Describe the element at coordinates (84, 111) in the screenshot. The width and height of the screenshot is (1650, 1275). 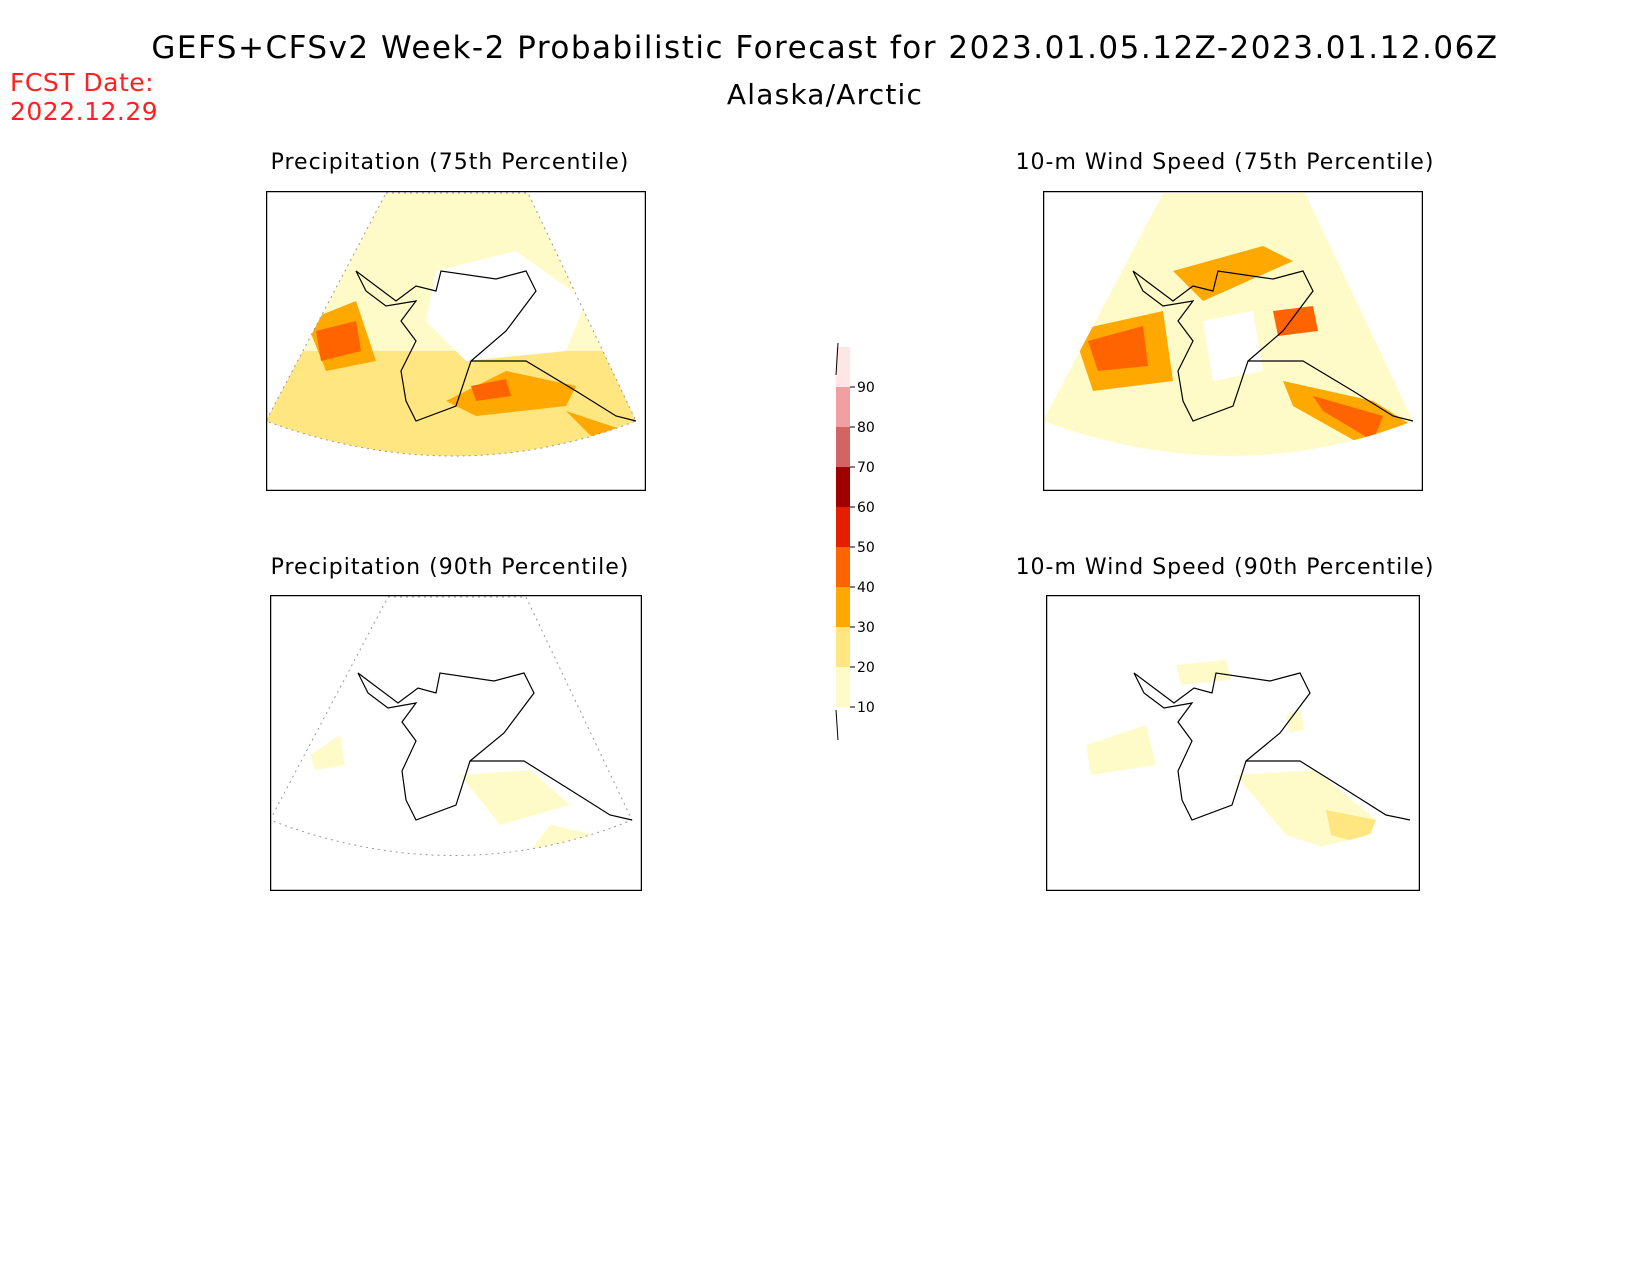
I see `forecast-date-value: 2022.12.29` at that location.